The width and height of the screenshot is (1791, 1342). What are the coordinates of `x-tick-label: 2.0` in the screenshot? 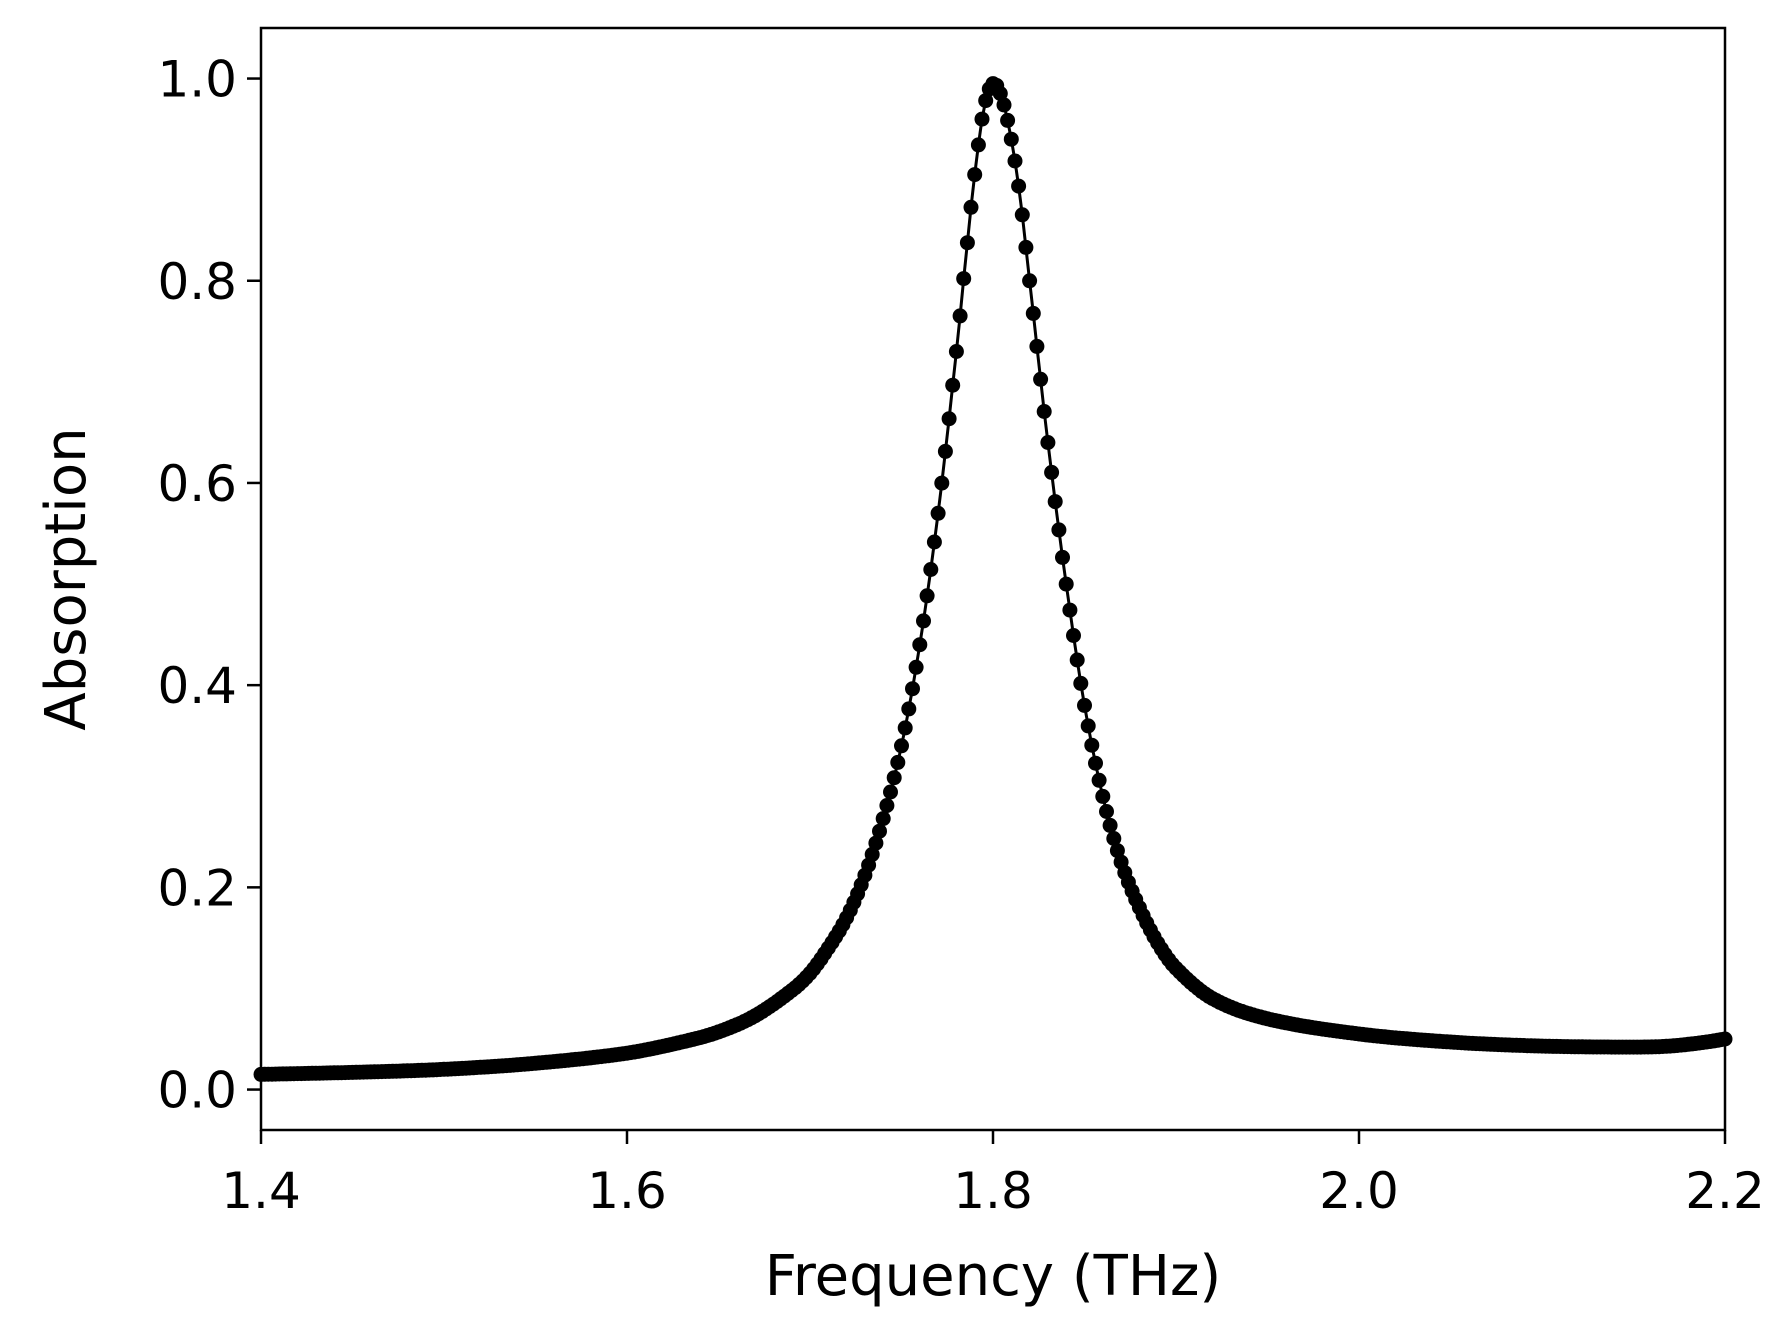 It's located at (1359, 1191).